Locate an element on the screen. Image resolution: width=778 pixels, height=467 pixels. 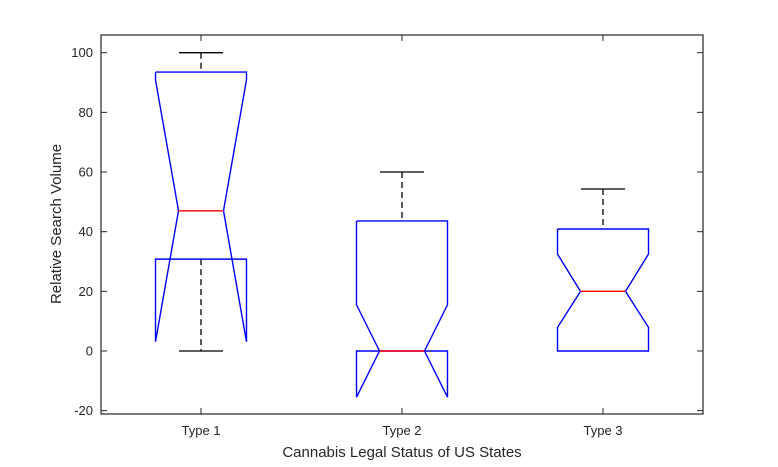
y-tick-label: 20 is located at coordinates (86, 291).